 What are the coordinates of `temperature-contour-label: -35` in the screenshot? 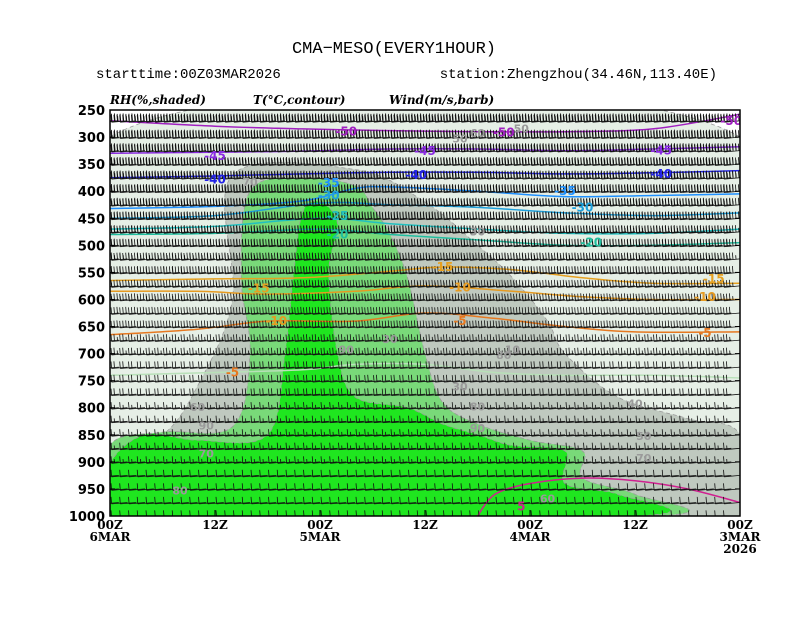 It's located at (565, 191).